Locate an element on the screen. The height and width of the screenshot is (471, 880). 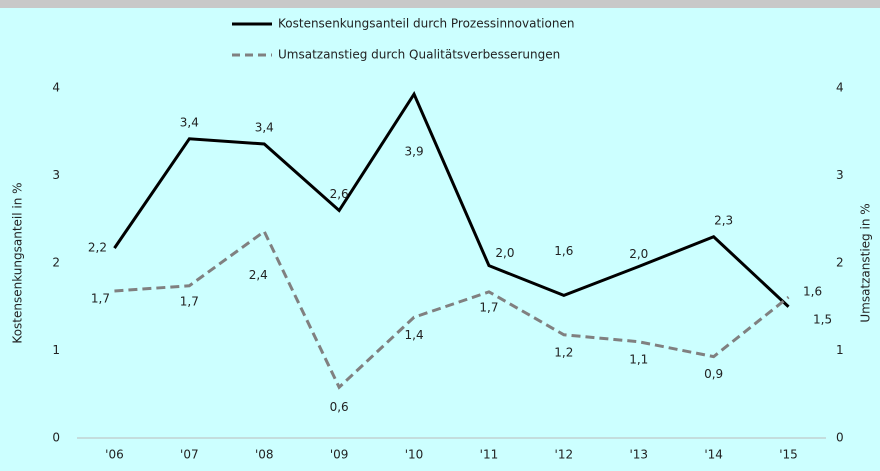
y2-axis-label: Umsatzanstieg in % is located at coordinates (866, 262).